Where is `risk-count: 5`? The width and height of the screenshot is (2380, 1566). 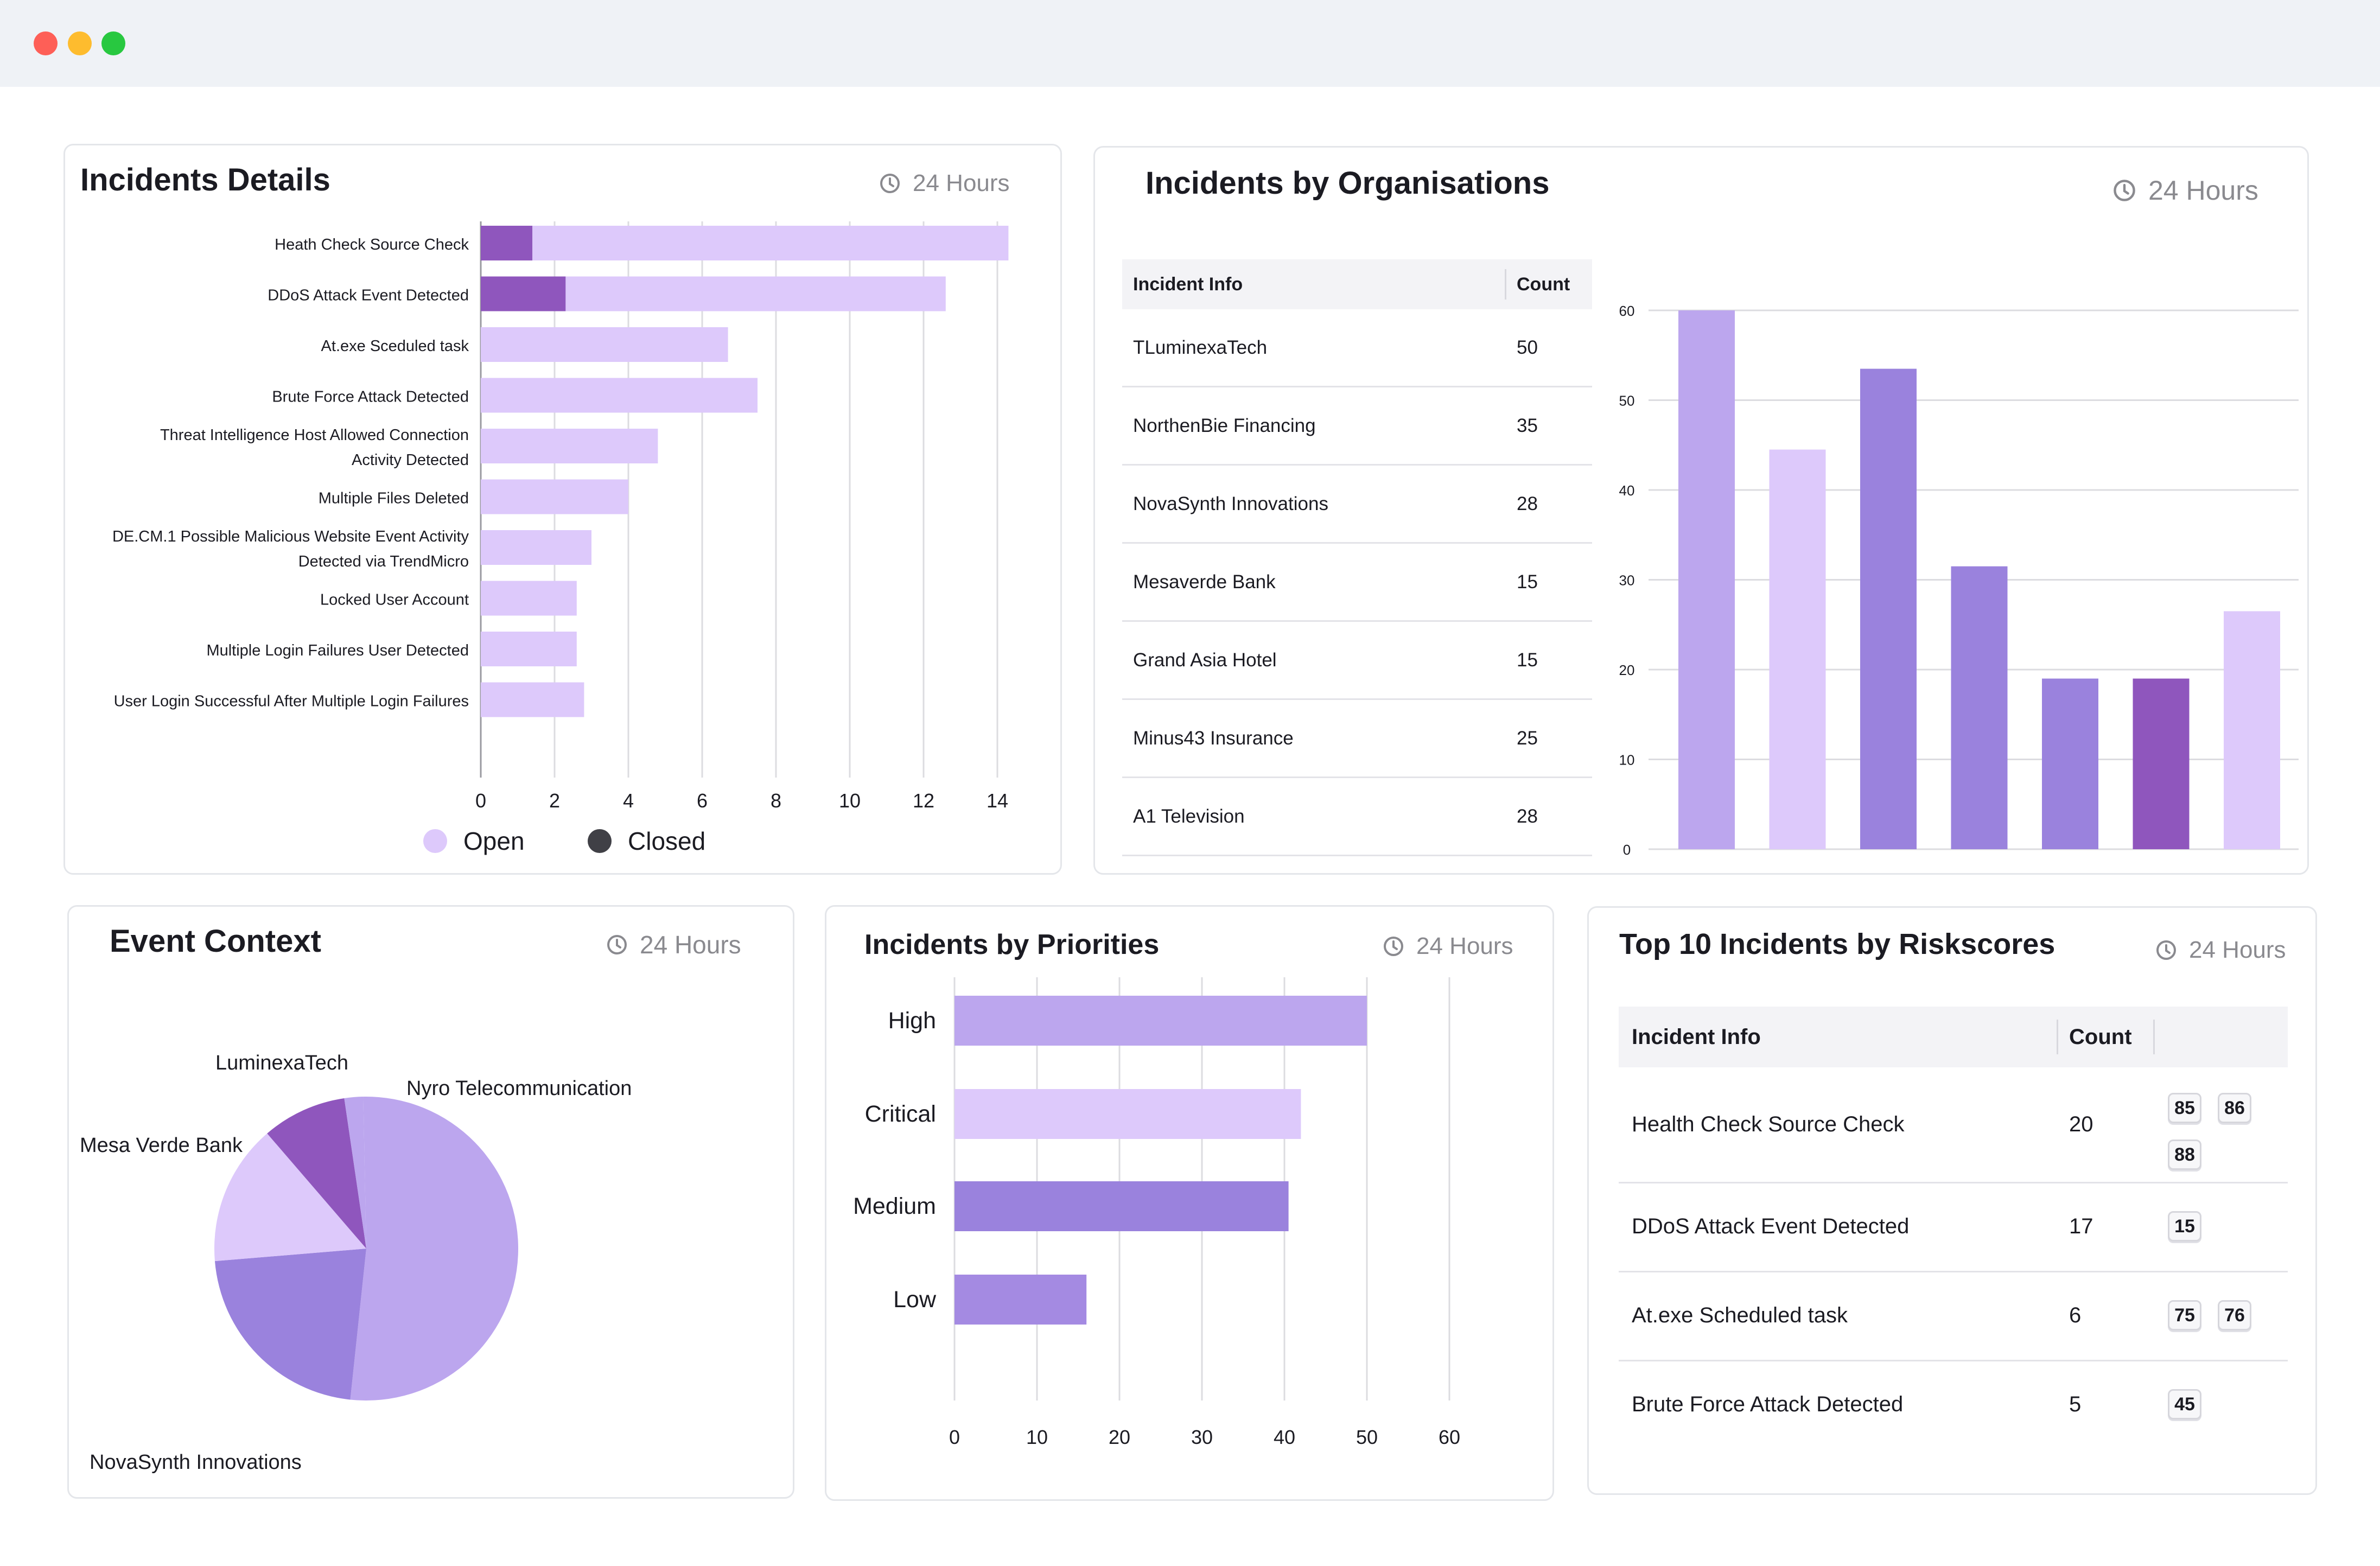 risk-count: 5 is located at coordinates (2075, 1404).